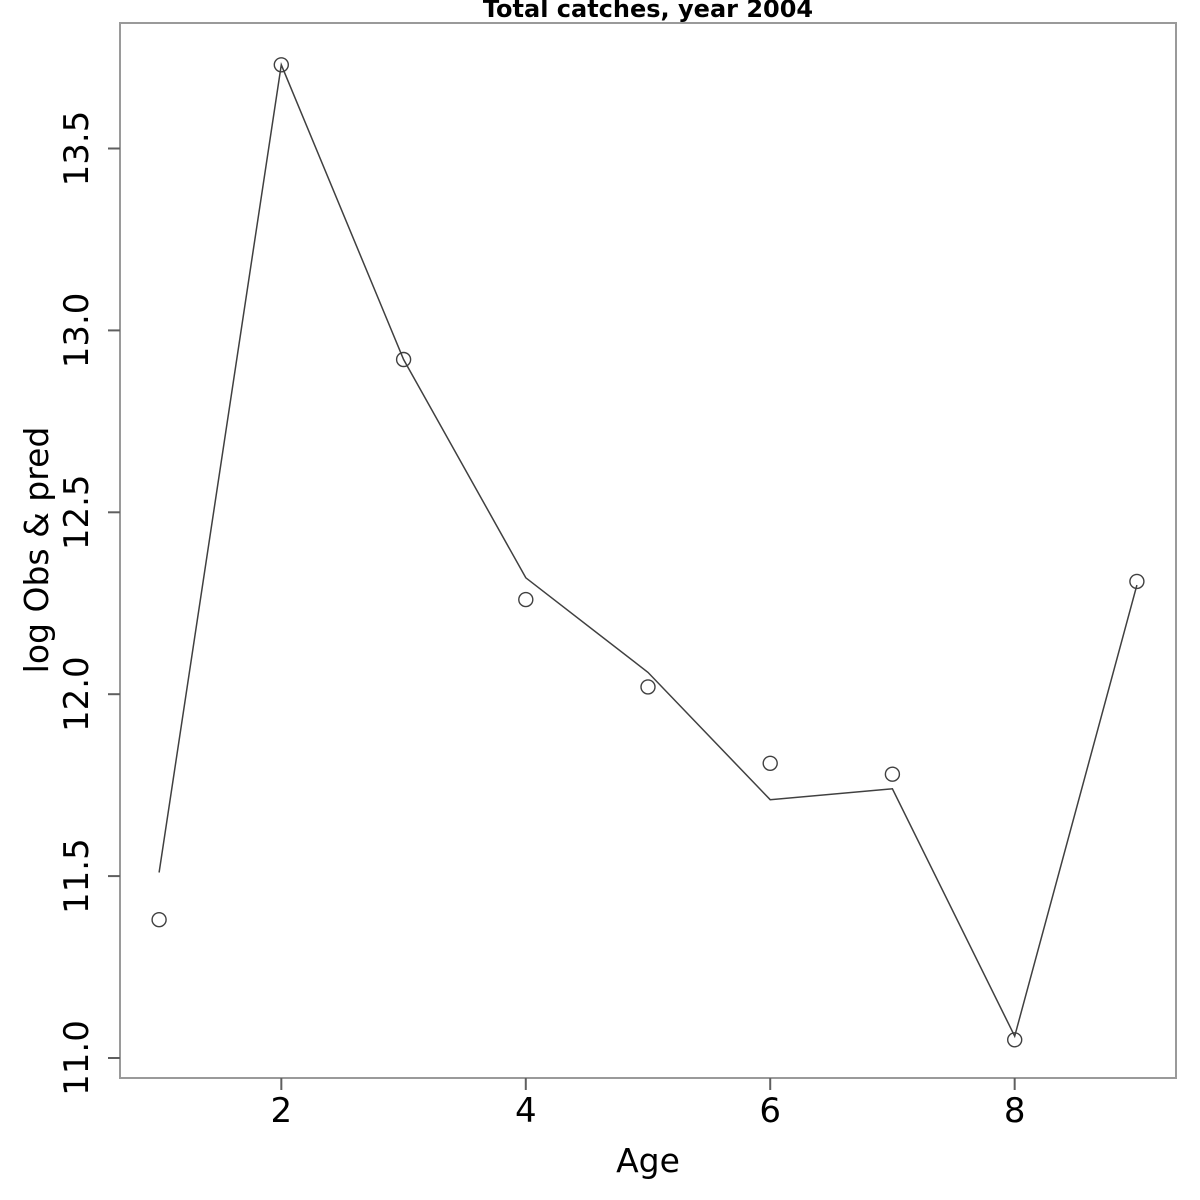 This screenshot has width=1200, height=1200. I want to click on y-tick-label: 12.0, so click(77, 694).